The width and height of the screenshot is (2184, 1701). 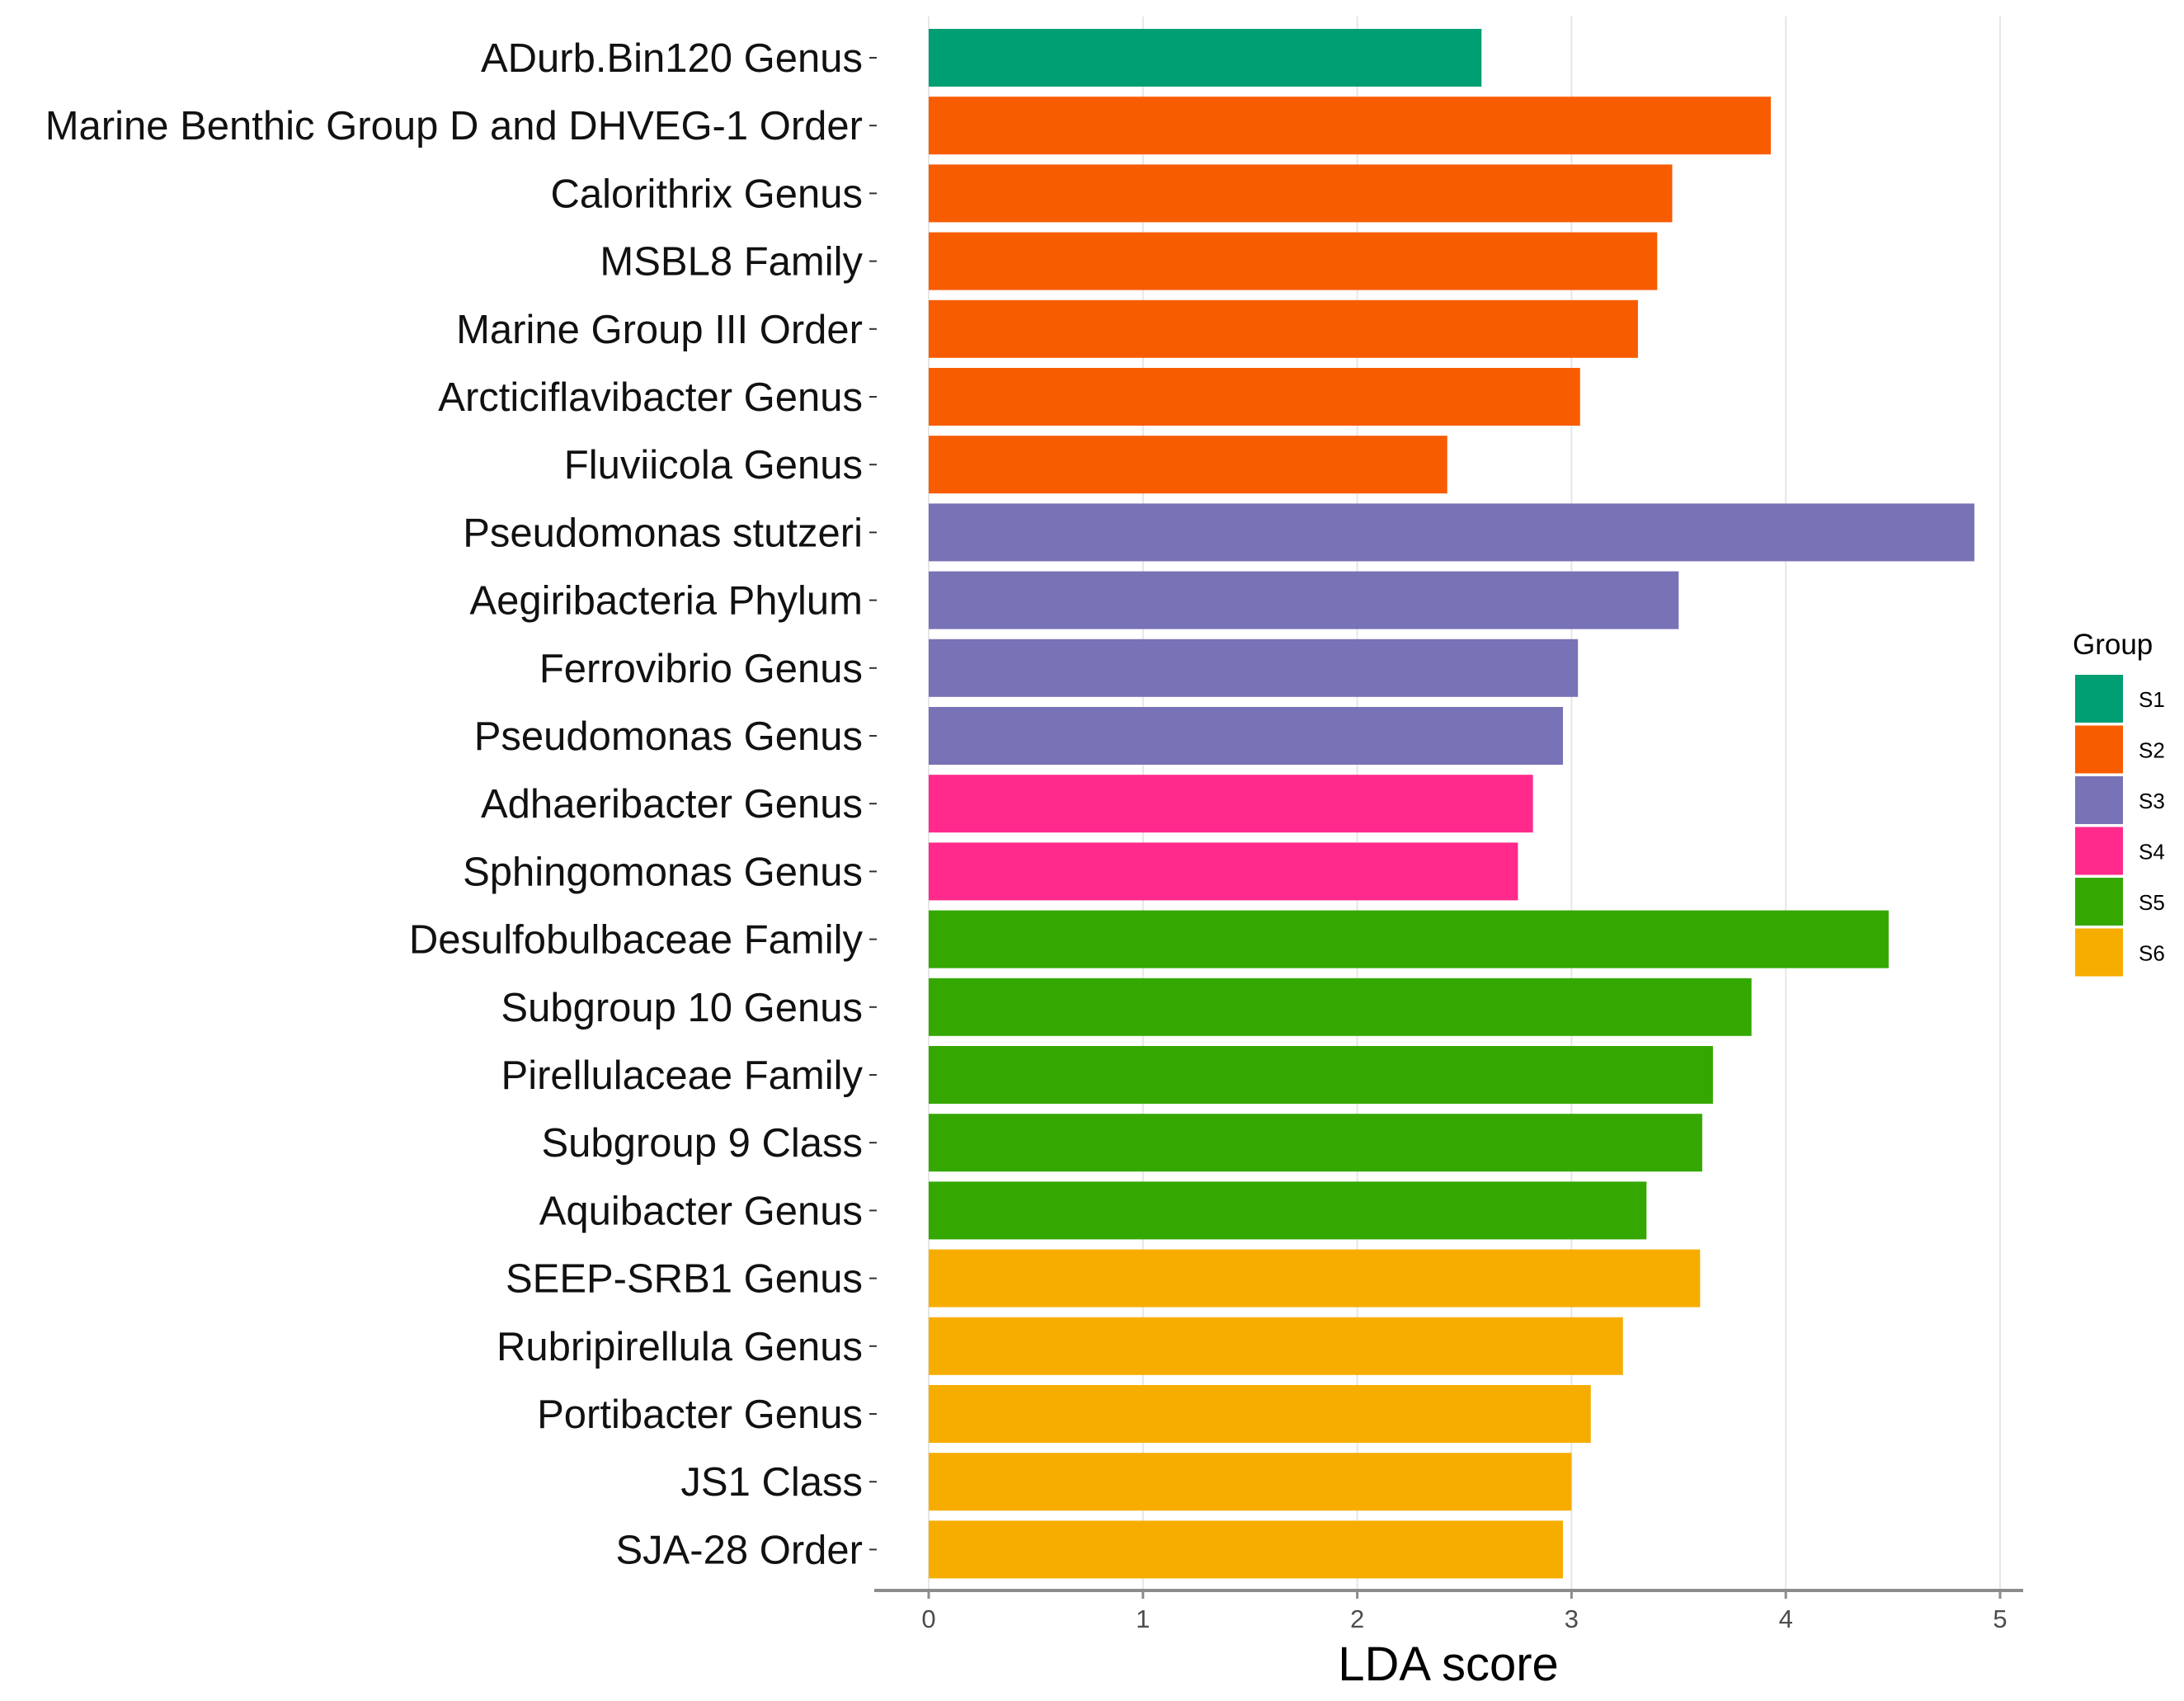 I want to click on category-label: ADurb.Bin120 Genus, so click(x=672, y=58).